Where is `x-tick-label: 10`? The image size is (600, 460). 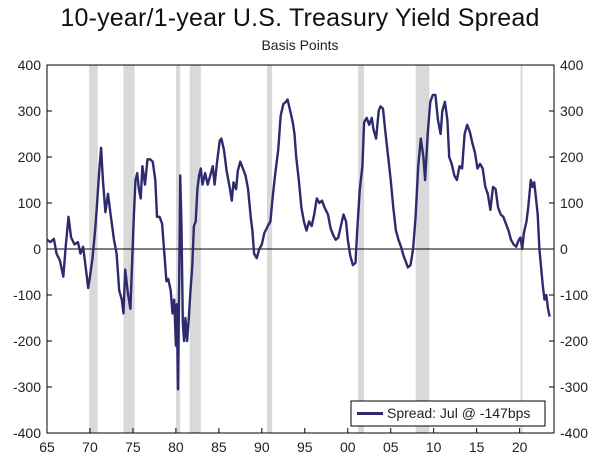 x-tick-label: 10 is located at coordinates (434, 447).